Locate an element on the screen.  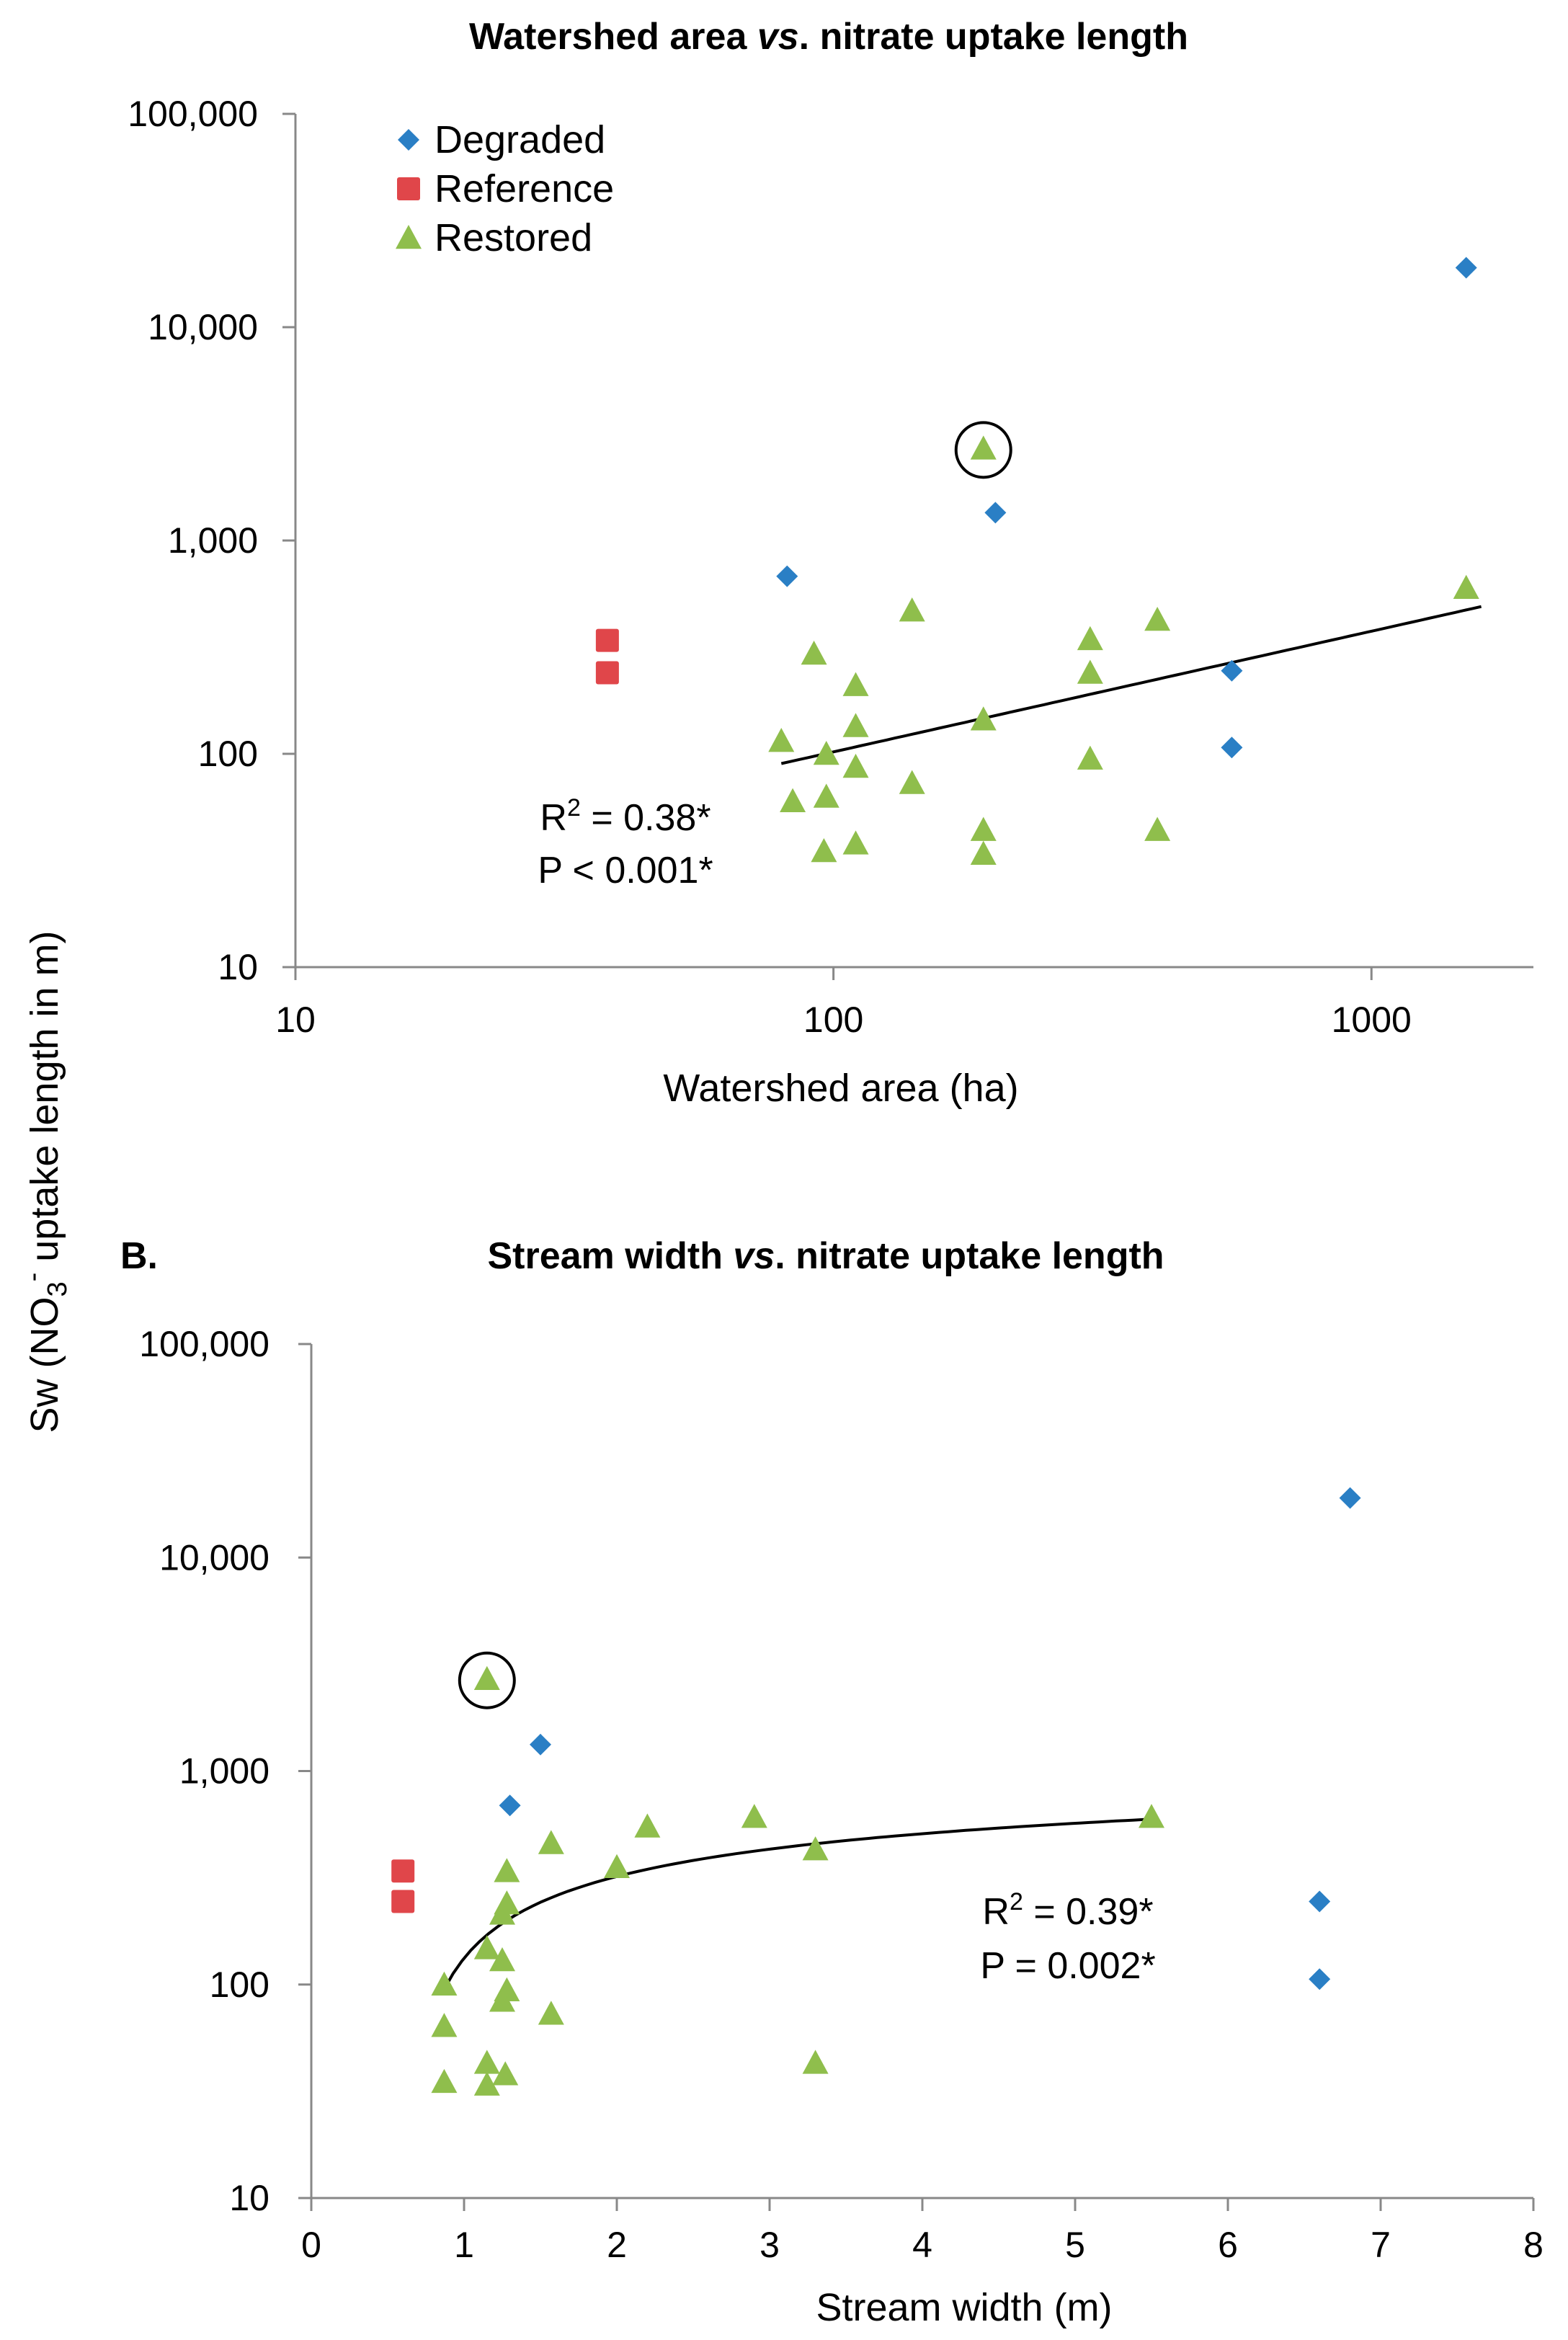
panel-a-highlight-circle is located at coordinates (983, 450).